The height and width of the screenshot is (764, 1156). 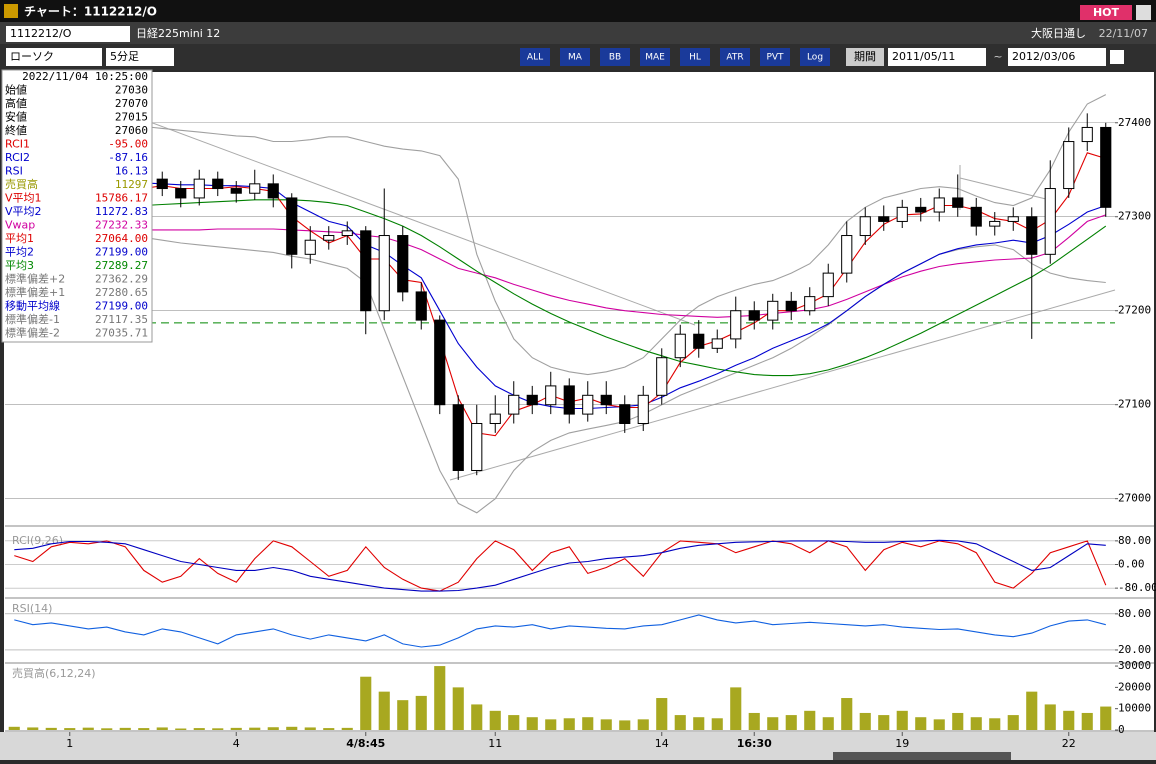 What do you see at coordinates (754, 743) in the screenshot?
I see `x-tick-label: 16:30` at bounding box center [754, 743].